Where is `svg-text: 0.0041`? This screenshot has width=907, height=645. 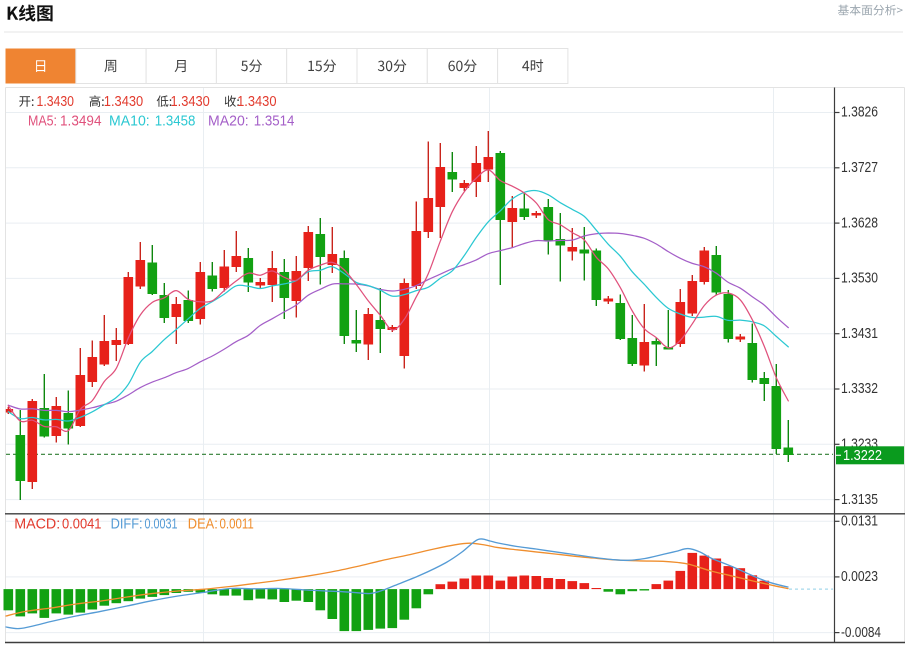
svg-text: 0.0041 is located at coordinates (82, 525).